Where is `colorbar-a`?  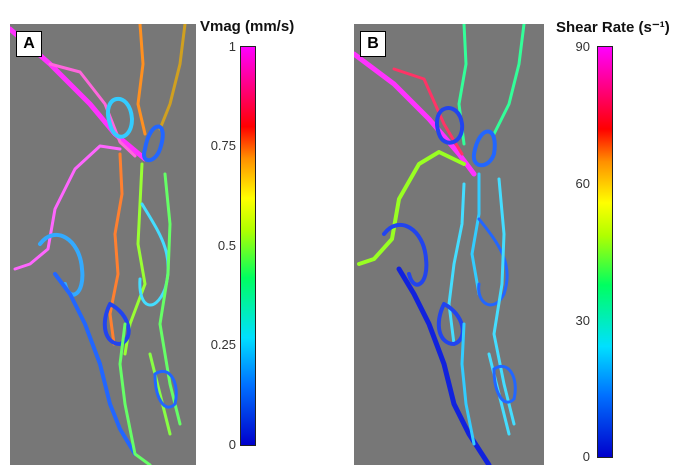
colorbar-a is located at coordinates (248, 246).